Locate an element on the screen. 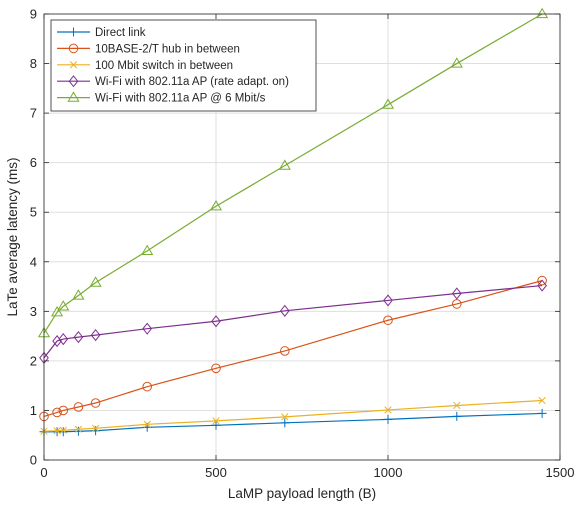  legend-item: Direct link is located at coordinates (101, 33).